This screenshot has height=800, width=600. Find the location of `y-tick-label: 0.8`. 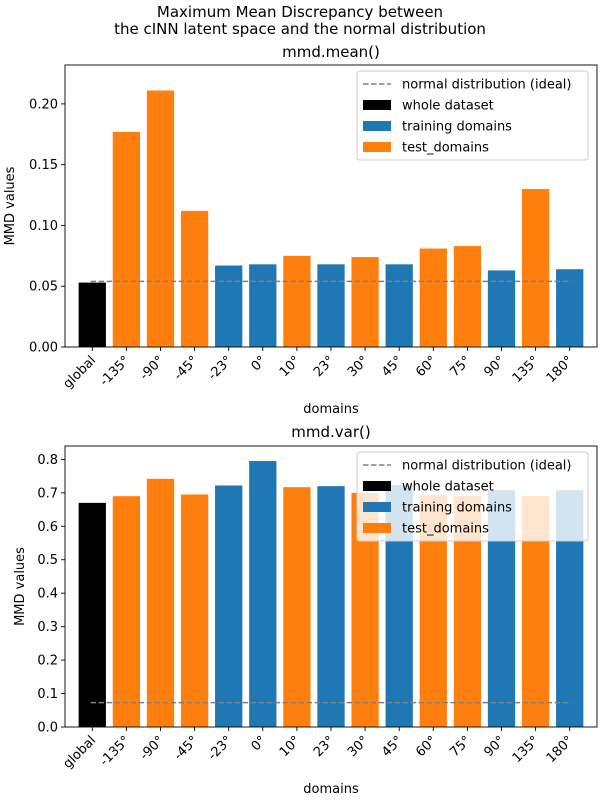

y-tick-label: 0.8 is located at coordinates (47, 460).